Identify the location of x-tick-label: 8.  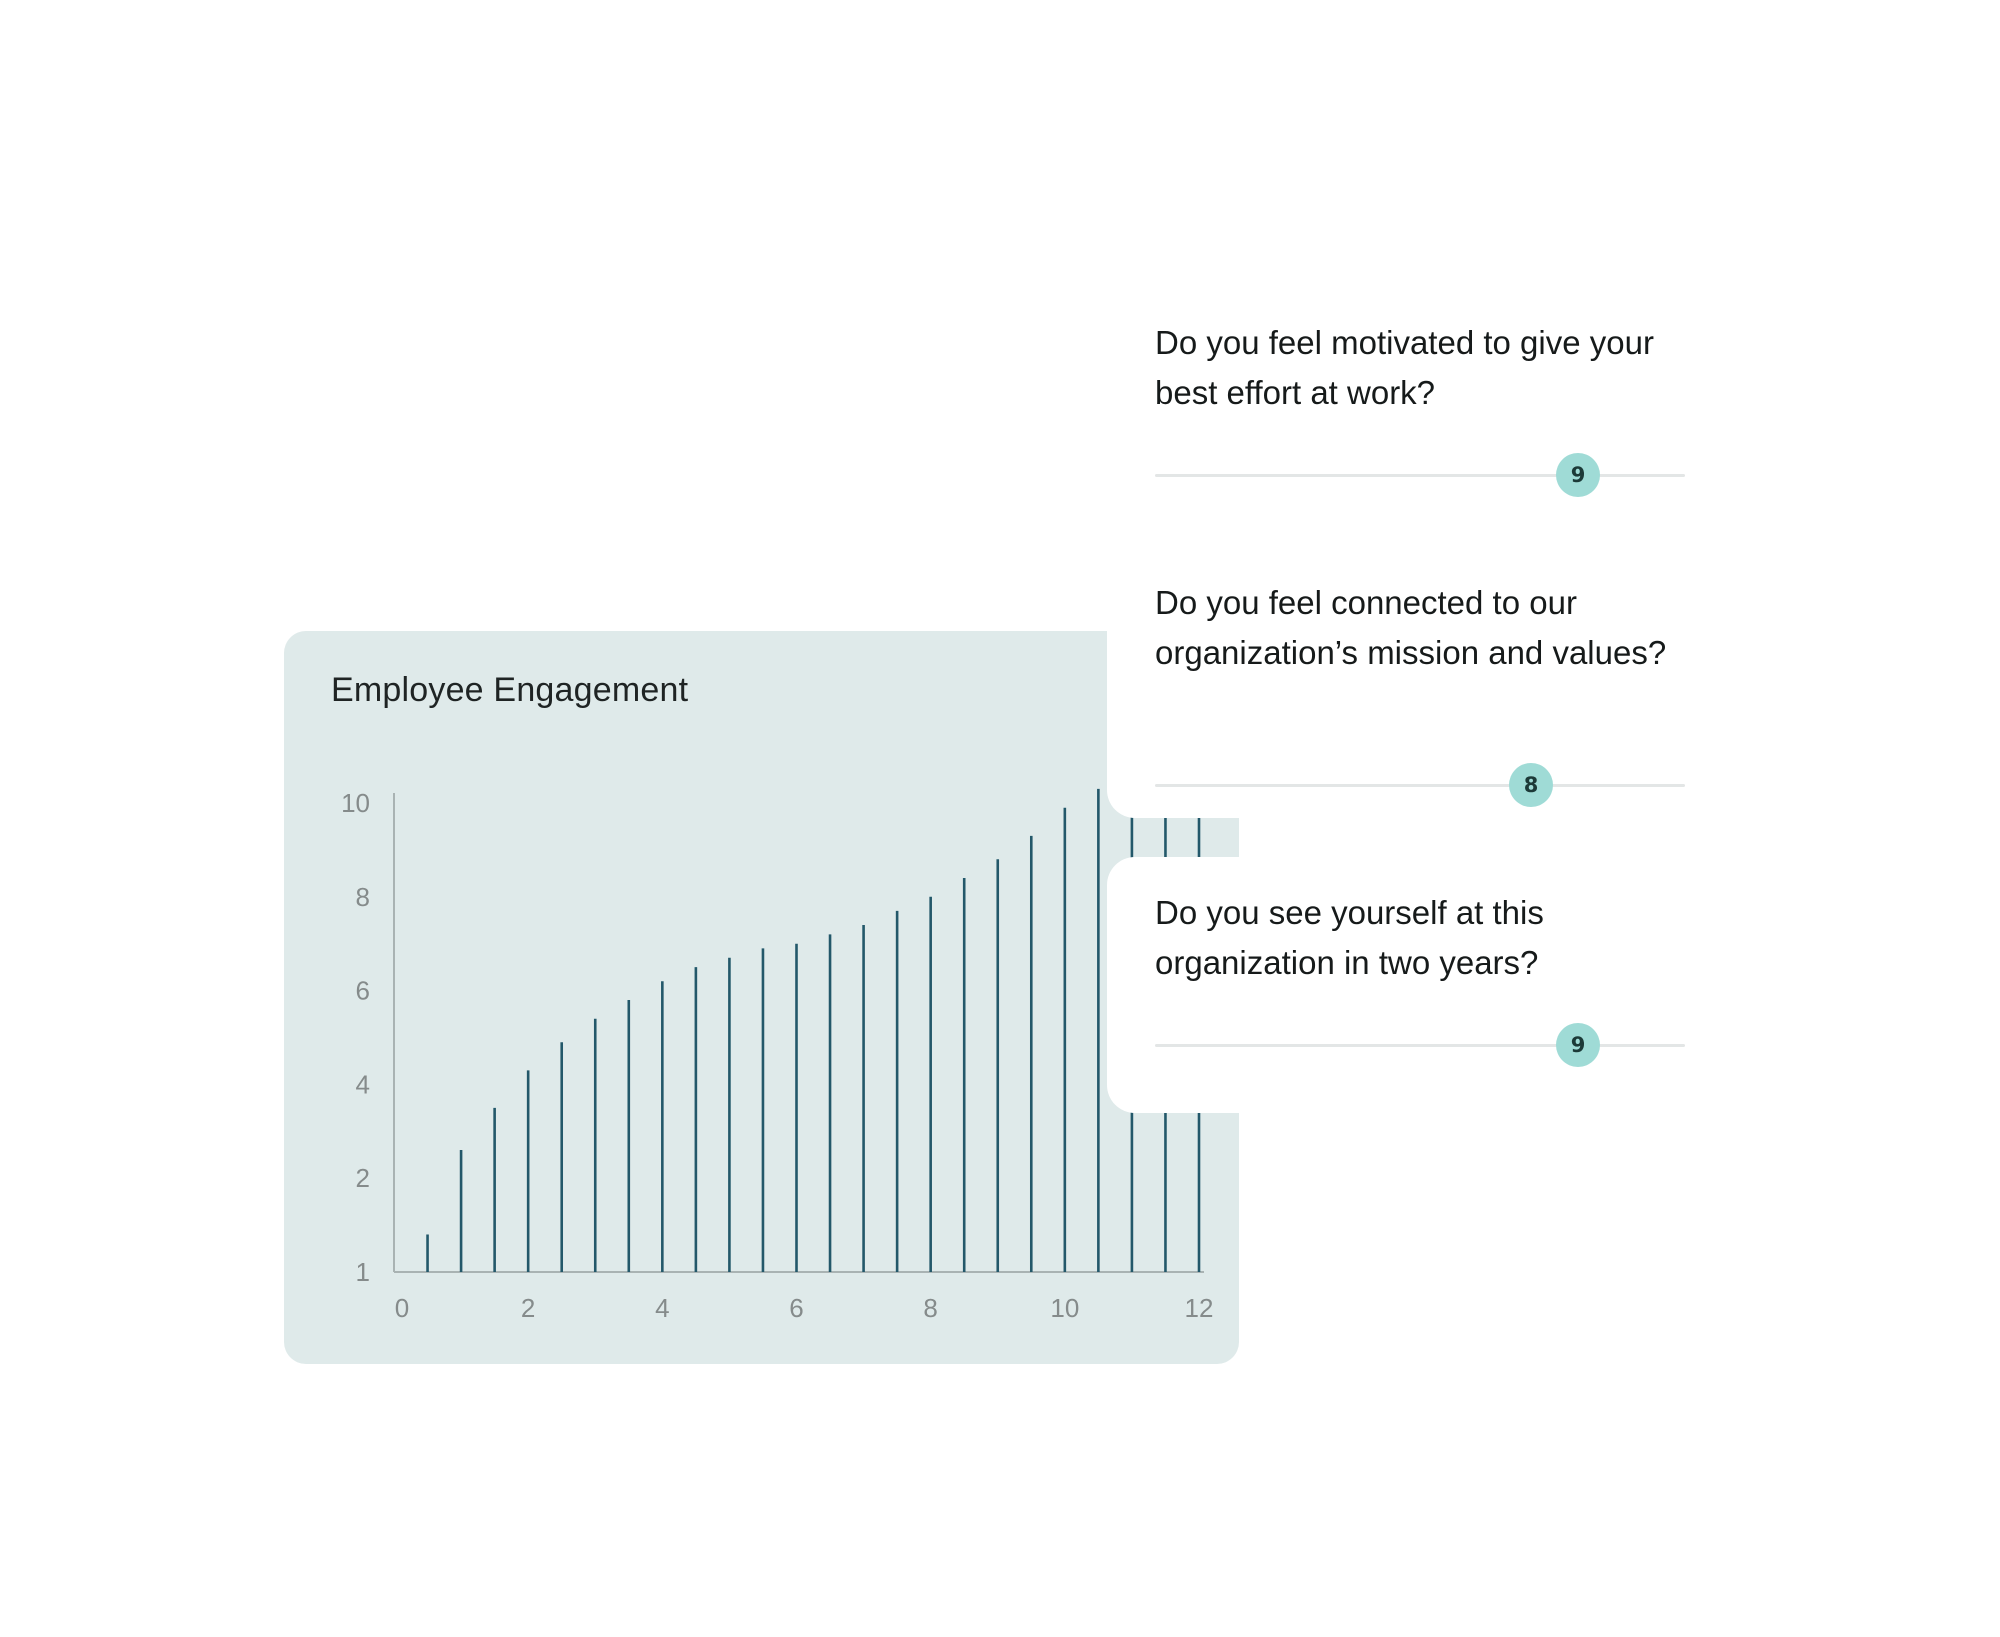
(930, 1308).